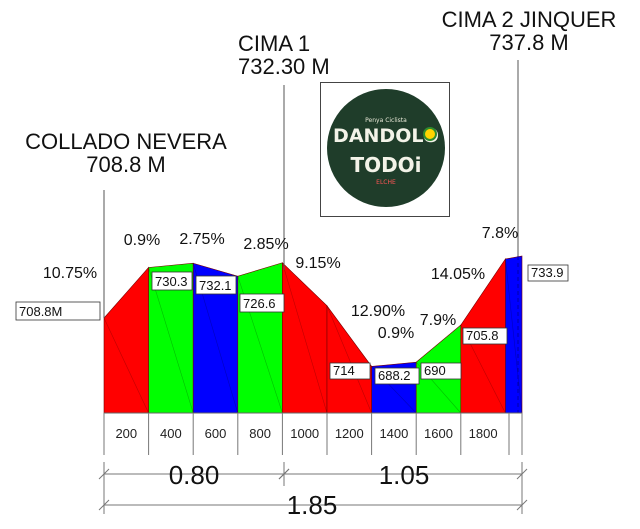 This screenshot has height=529, width=640. Describe the element at coordinates (386, 136) in the screenshot. I see `logo-top-text: DANDOLO` at that location.